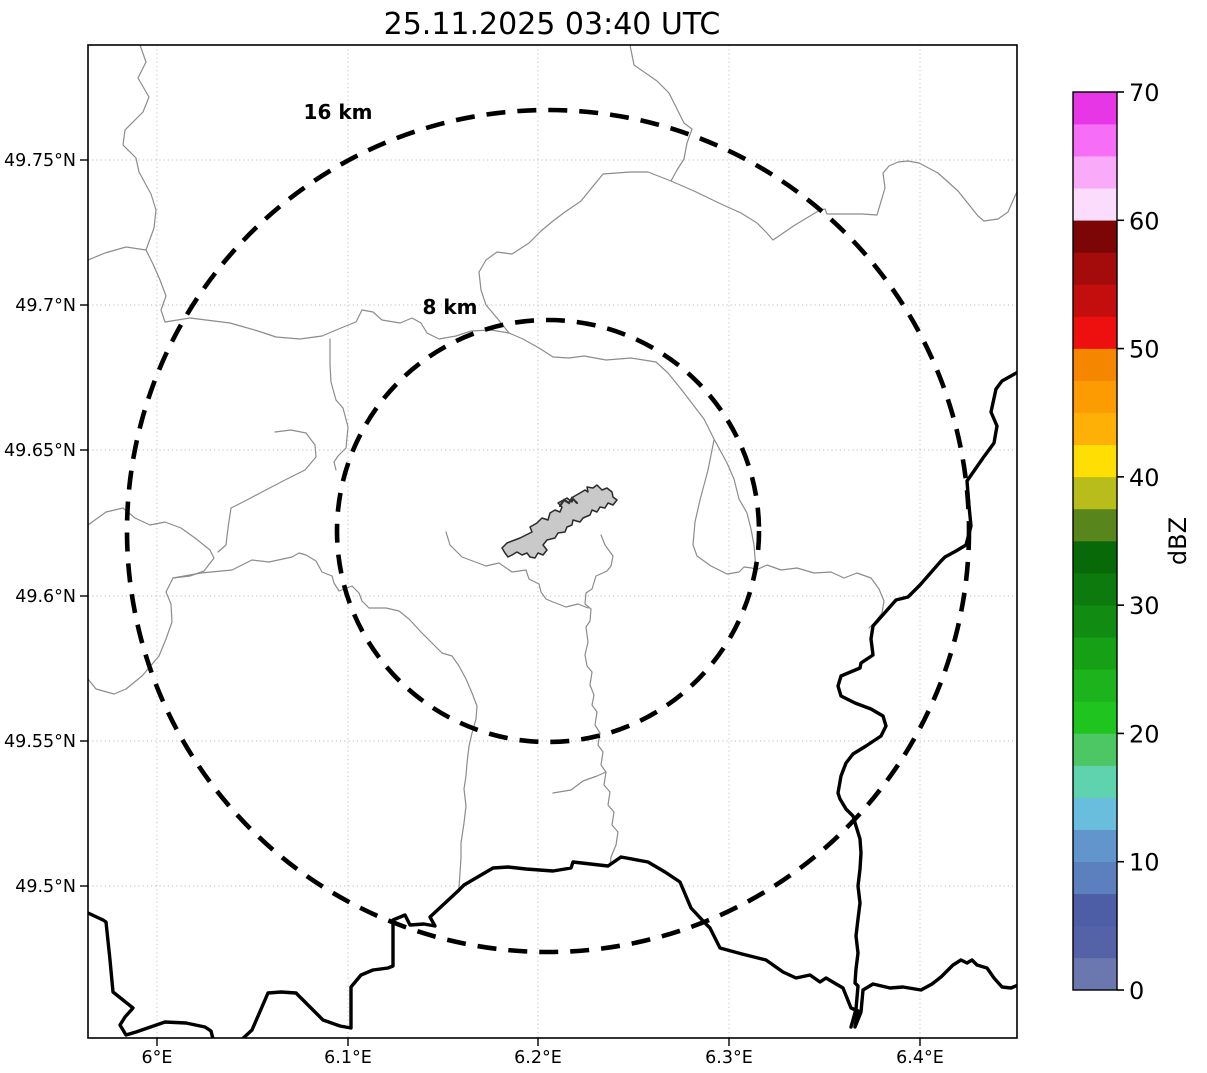 The height and width of the screenshot is (1073, 1207). I want to click on colorbar-tick-label: 20, so click(1144, 734).